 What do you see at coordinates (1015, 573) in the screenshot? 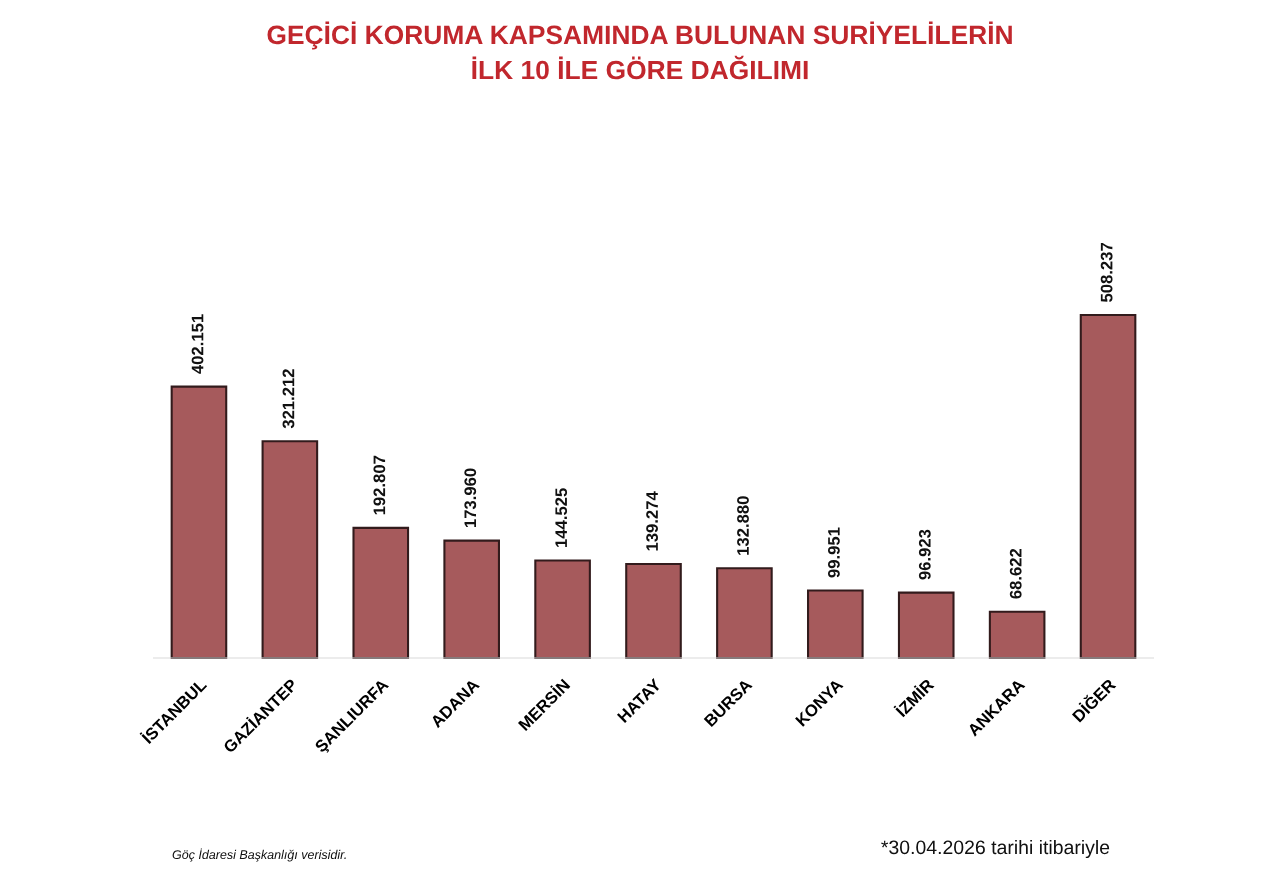
I see `data-label: 68.622` at bounding box center [1015, 573].